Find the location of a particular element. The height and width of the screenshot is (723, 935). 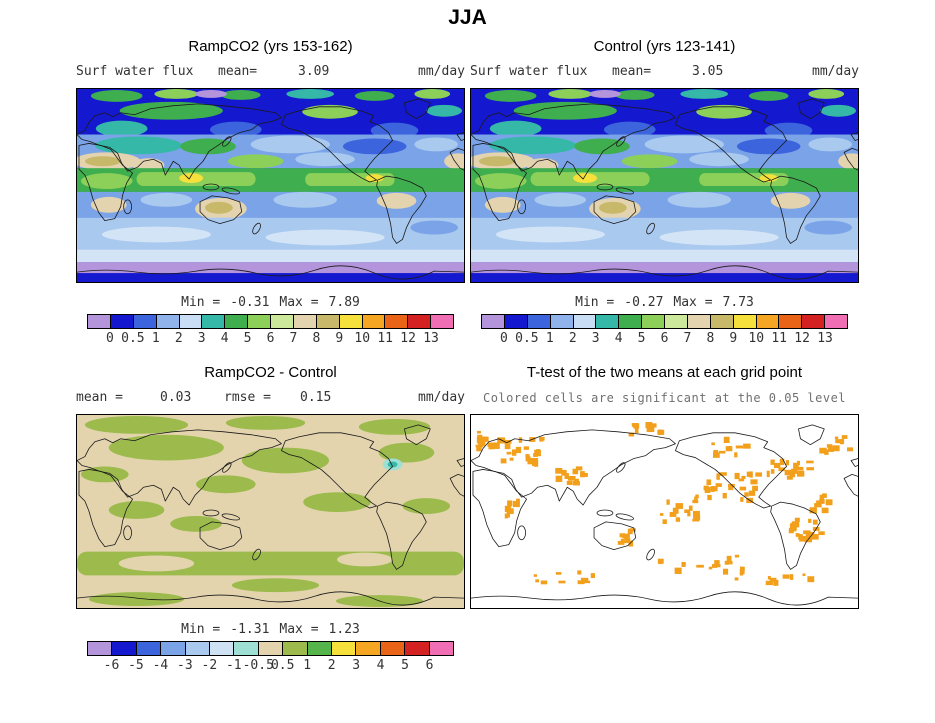

minmax-diff: Min = -1.31 Max = 1.23 is located at coordinates (270, 629).